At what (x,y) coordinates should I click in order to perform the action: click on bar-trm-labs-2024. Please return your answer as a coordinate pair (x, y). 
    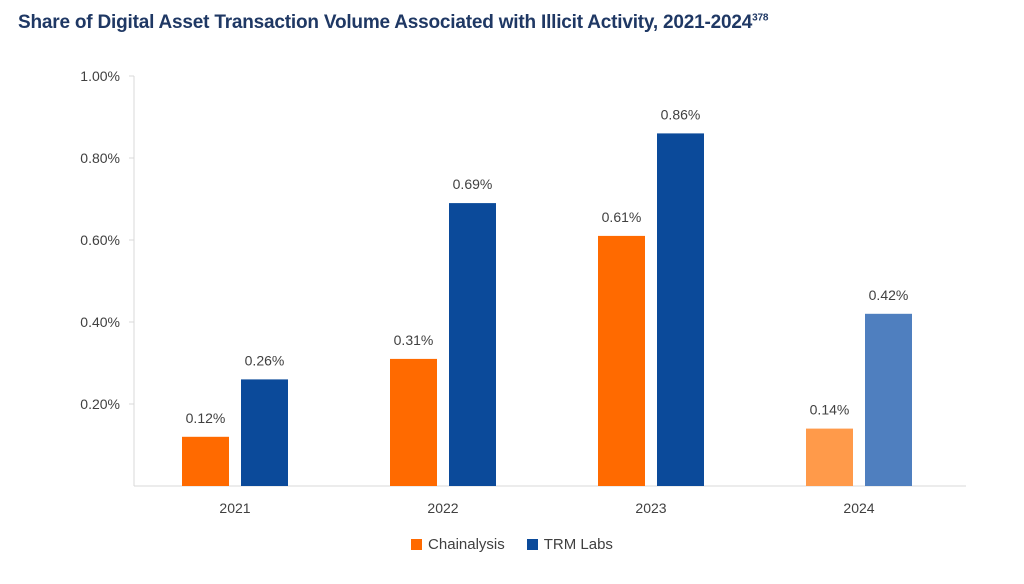
    Looking at the image, I should click on (888, 399).